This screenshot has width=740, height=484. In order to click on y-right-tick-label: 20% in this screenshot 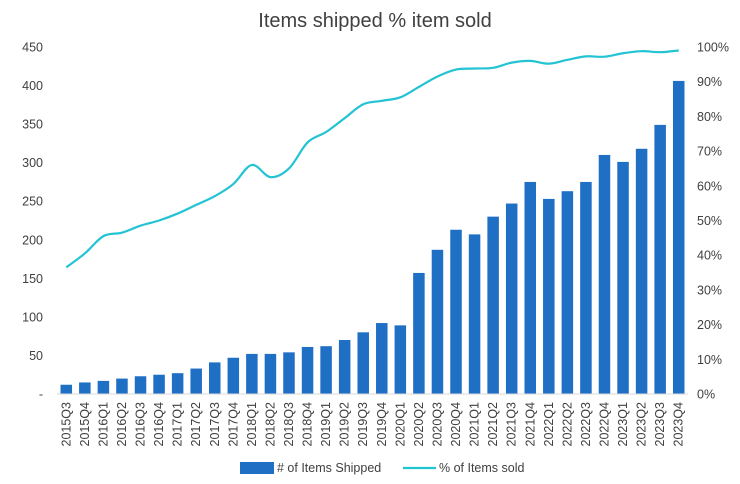, I will do `click(709, 325)`.